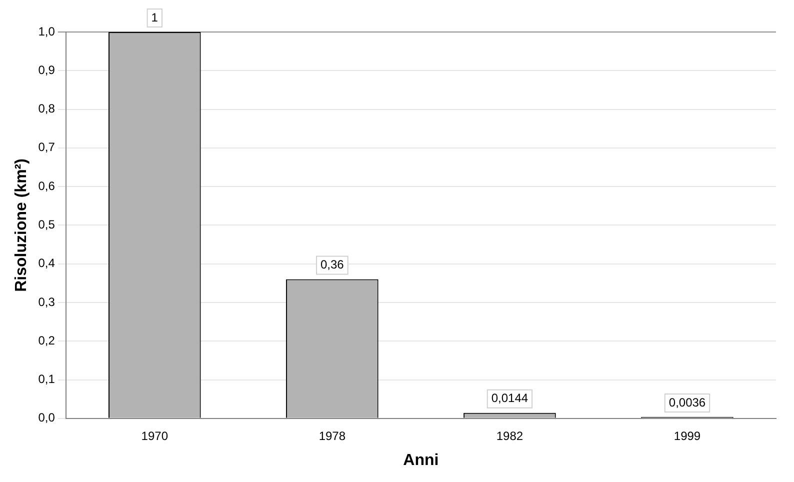 The width and height of the screenshot is (794, 482). Describe the element at coordinates (47, 379) in the screenshot. I see `y-tick-label: 0,1` at that location.